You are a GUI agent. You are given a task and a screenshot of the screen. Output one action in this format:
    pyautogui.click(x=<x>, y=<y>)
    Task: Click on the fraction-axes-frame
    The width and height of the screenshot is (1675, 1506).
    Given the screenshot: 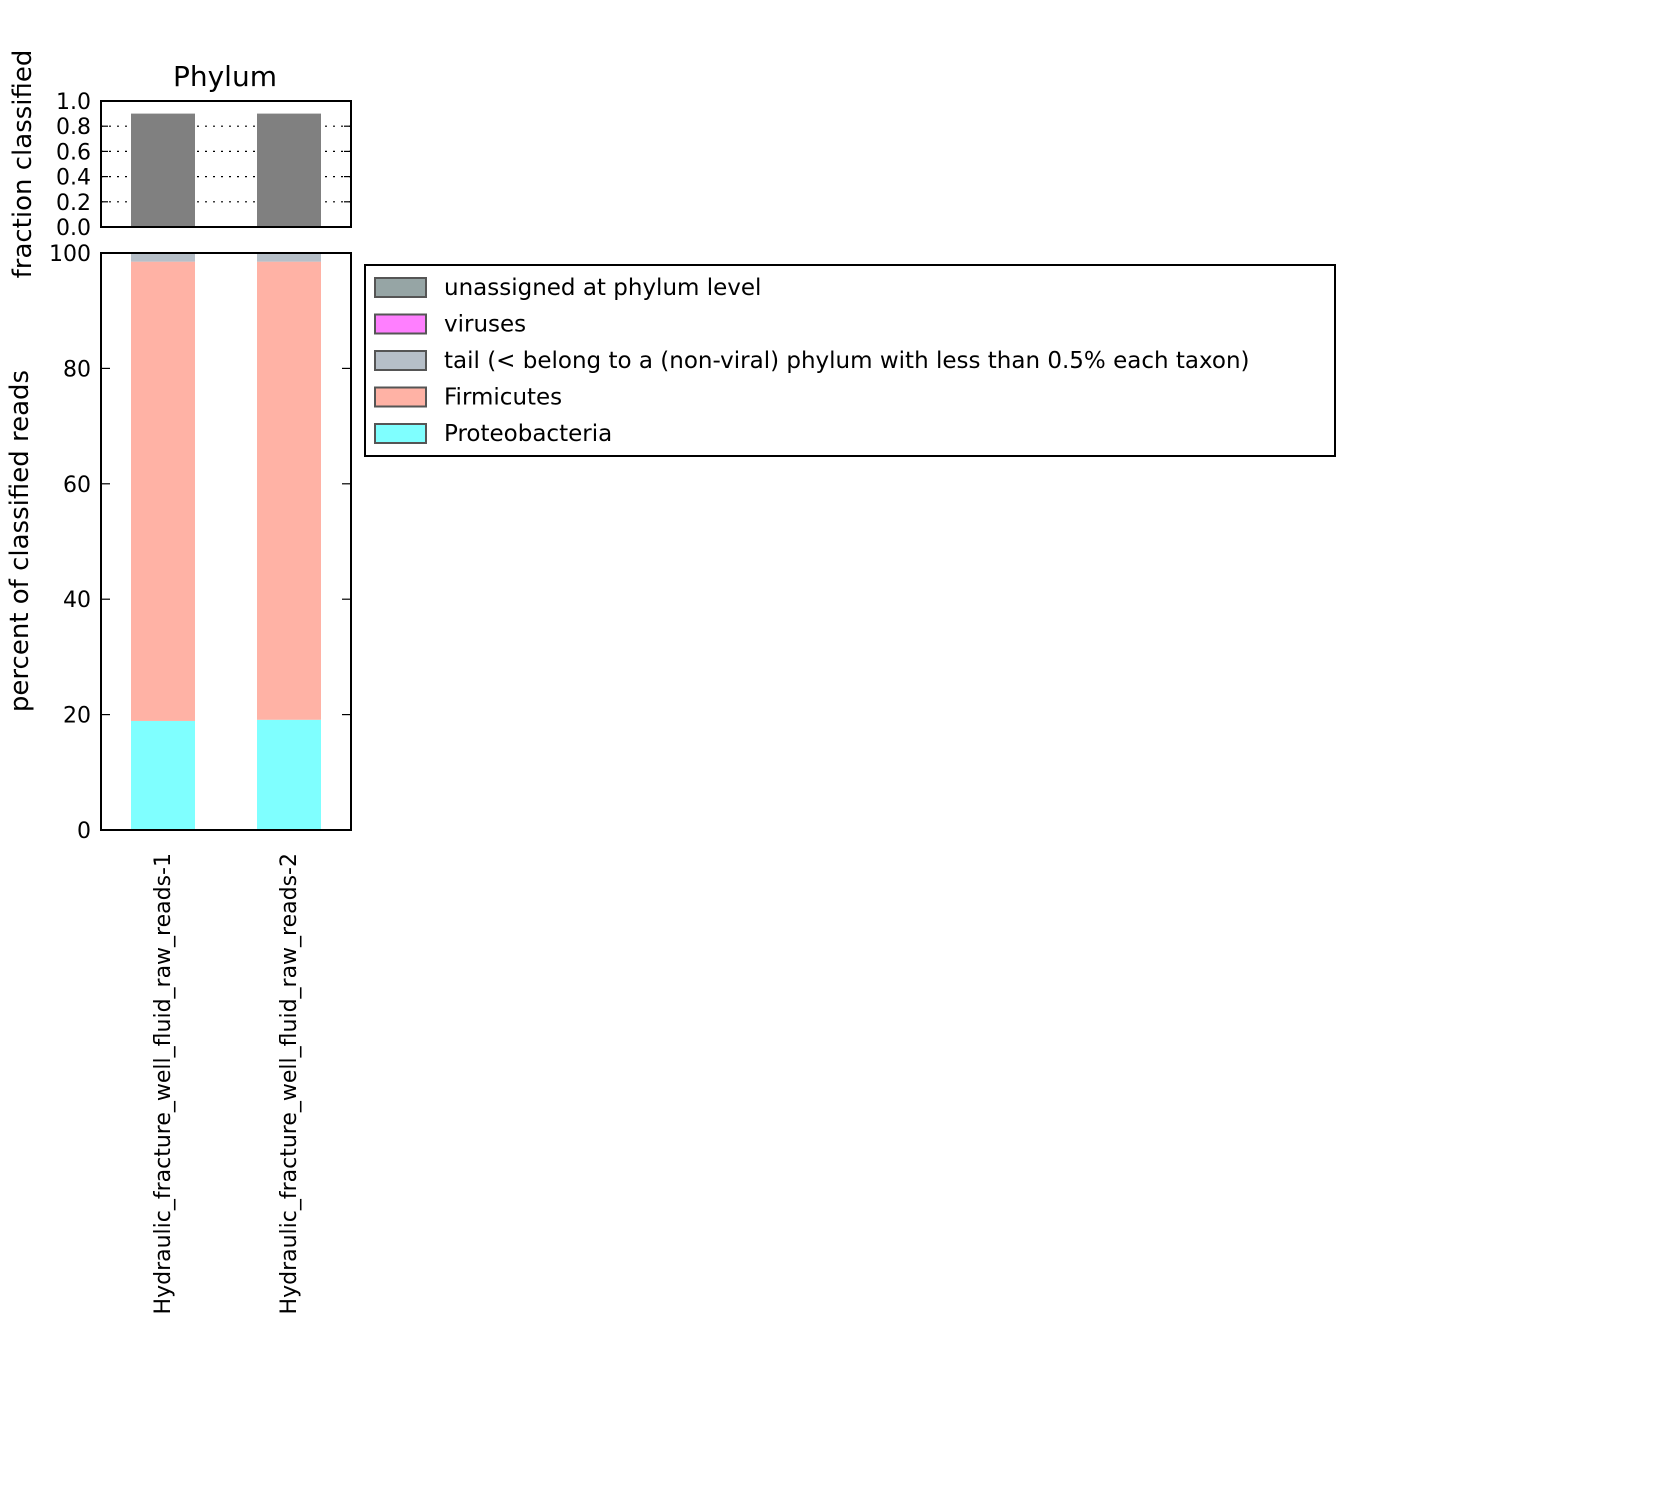 What is the action you would take?
    pyautogui.click(x=226, y=164)
    